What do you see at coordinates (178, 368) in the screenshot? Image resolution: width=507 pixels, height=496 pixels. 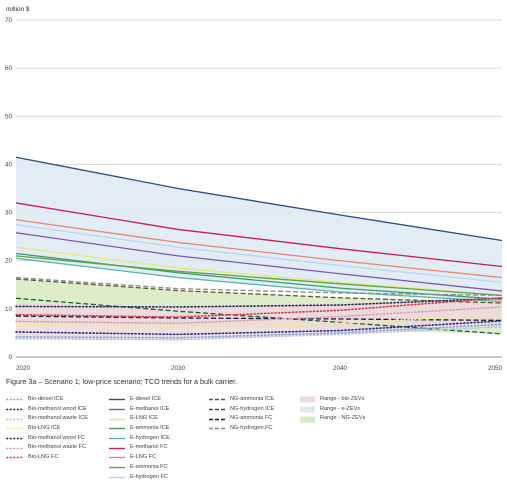 I see `x-tick-label: 2030` at bounding box center [178, 368].